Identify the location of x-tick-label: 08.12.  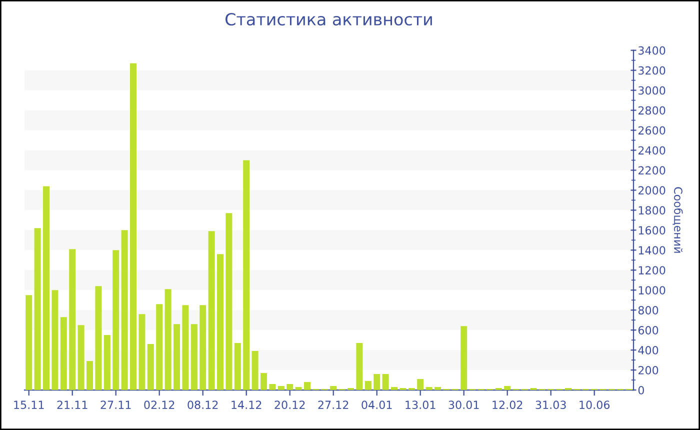
(203, 405).